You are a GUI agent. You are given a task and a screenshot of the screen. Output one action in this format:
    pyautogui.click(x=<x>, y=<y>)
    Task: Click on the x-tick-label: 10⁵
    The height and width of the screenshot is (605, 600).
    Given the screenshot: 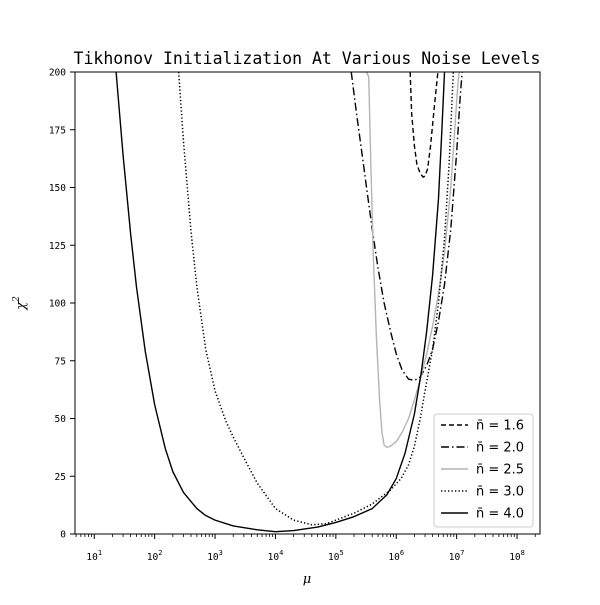 What is the action you would take?
    pyautogui.click(x=336, y=556)
    